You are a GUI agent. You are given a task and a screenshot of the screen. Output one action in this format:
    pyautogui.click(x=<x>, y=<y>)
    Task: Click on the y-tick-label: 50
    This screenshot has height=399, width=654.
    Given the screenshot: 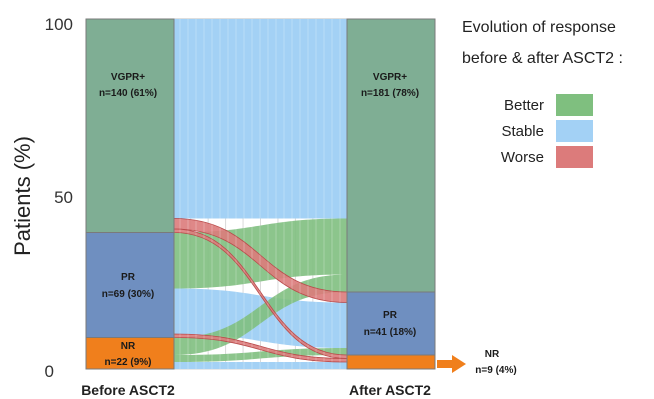 What is the action you would take?
    pyautogui.click(x=63, y=197)
    